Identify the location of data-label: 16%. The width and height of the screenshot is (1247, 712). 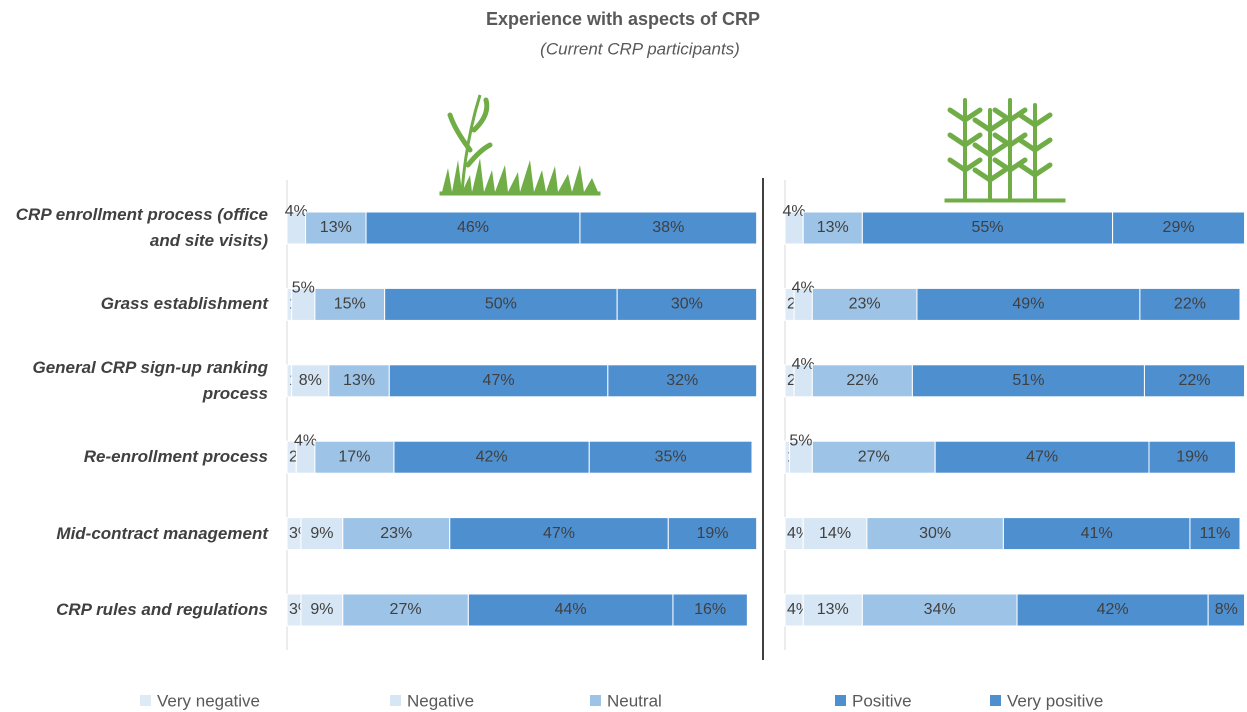
(710, 609).